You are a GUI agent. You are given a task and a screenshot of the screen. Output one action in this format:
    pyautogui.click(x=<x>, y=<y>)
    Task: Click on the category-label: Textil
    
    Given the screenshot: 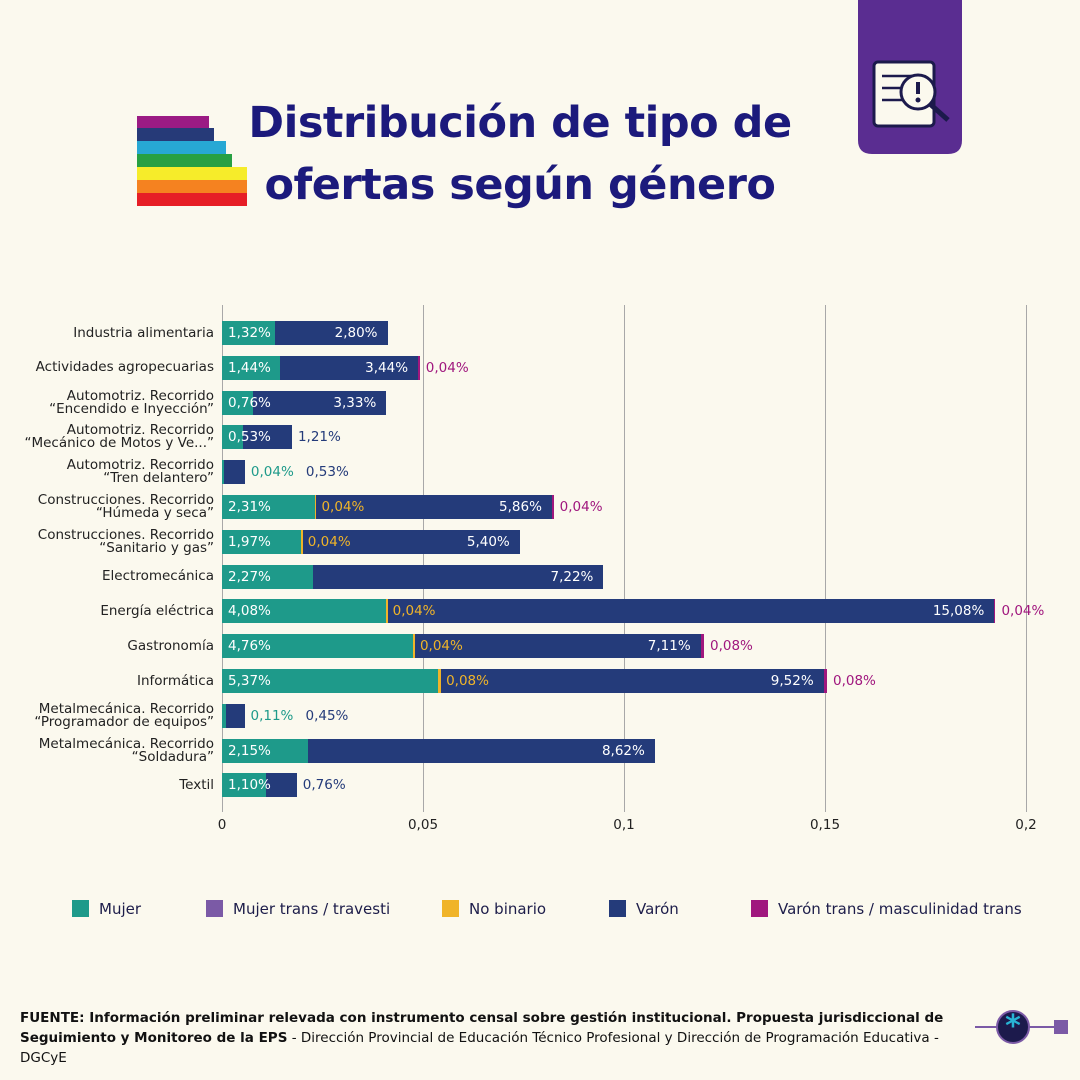 What is the action you would take?
    pyautogui.click(x=196, y=784)
    